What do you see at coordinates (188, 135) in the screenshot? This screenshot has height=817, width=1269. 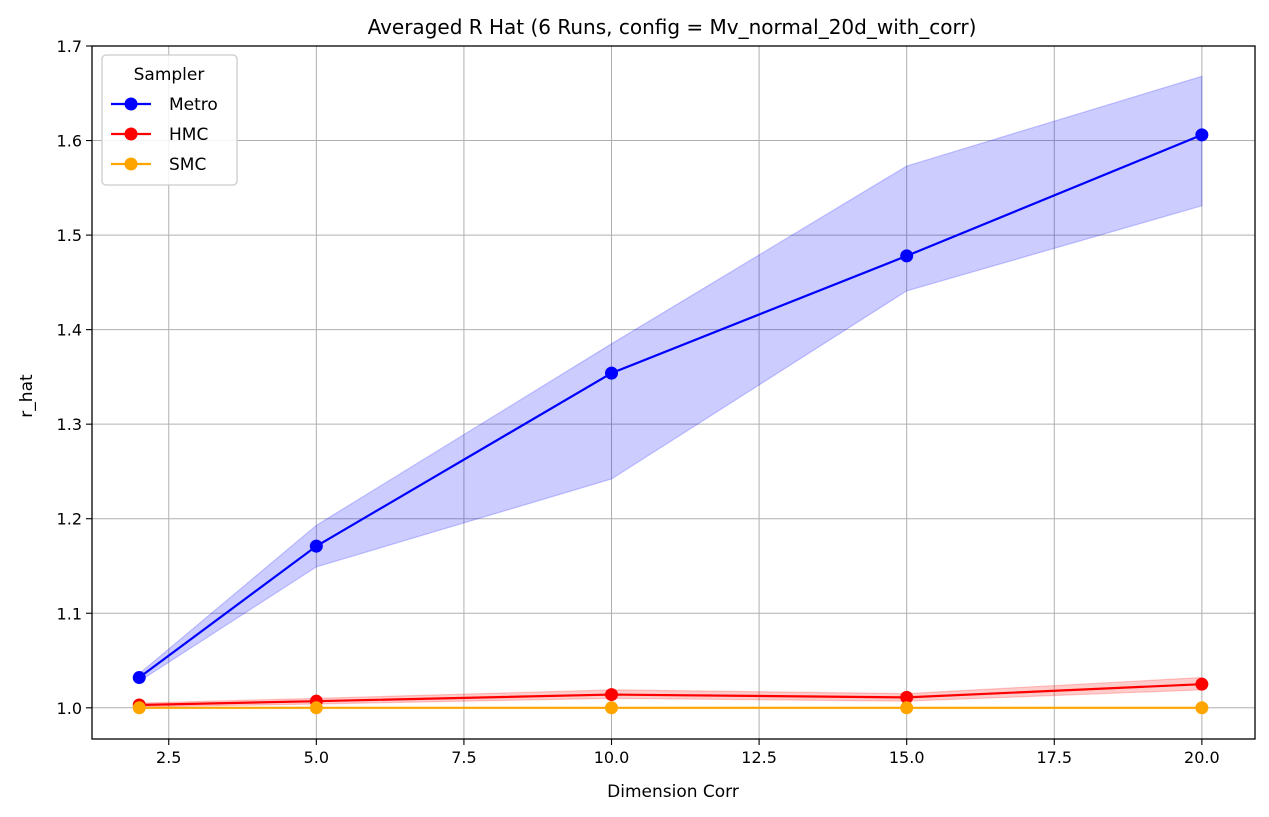 I see `legend-label-hmc: HMC` at bounding box center [188, 135].